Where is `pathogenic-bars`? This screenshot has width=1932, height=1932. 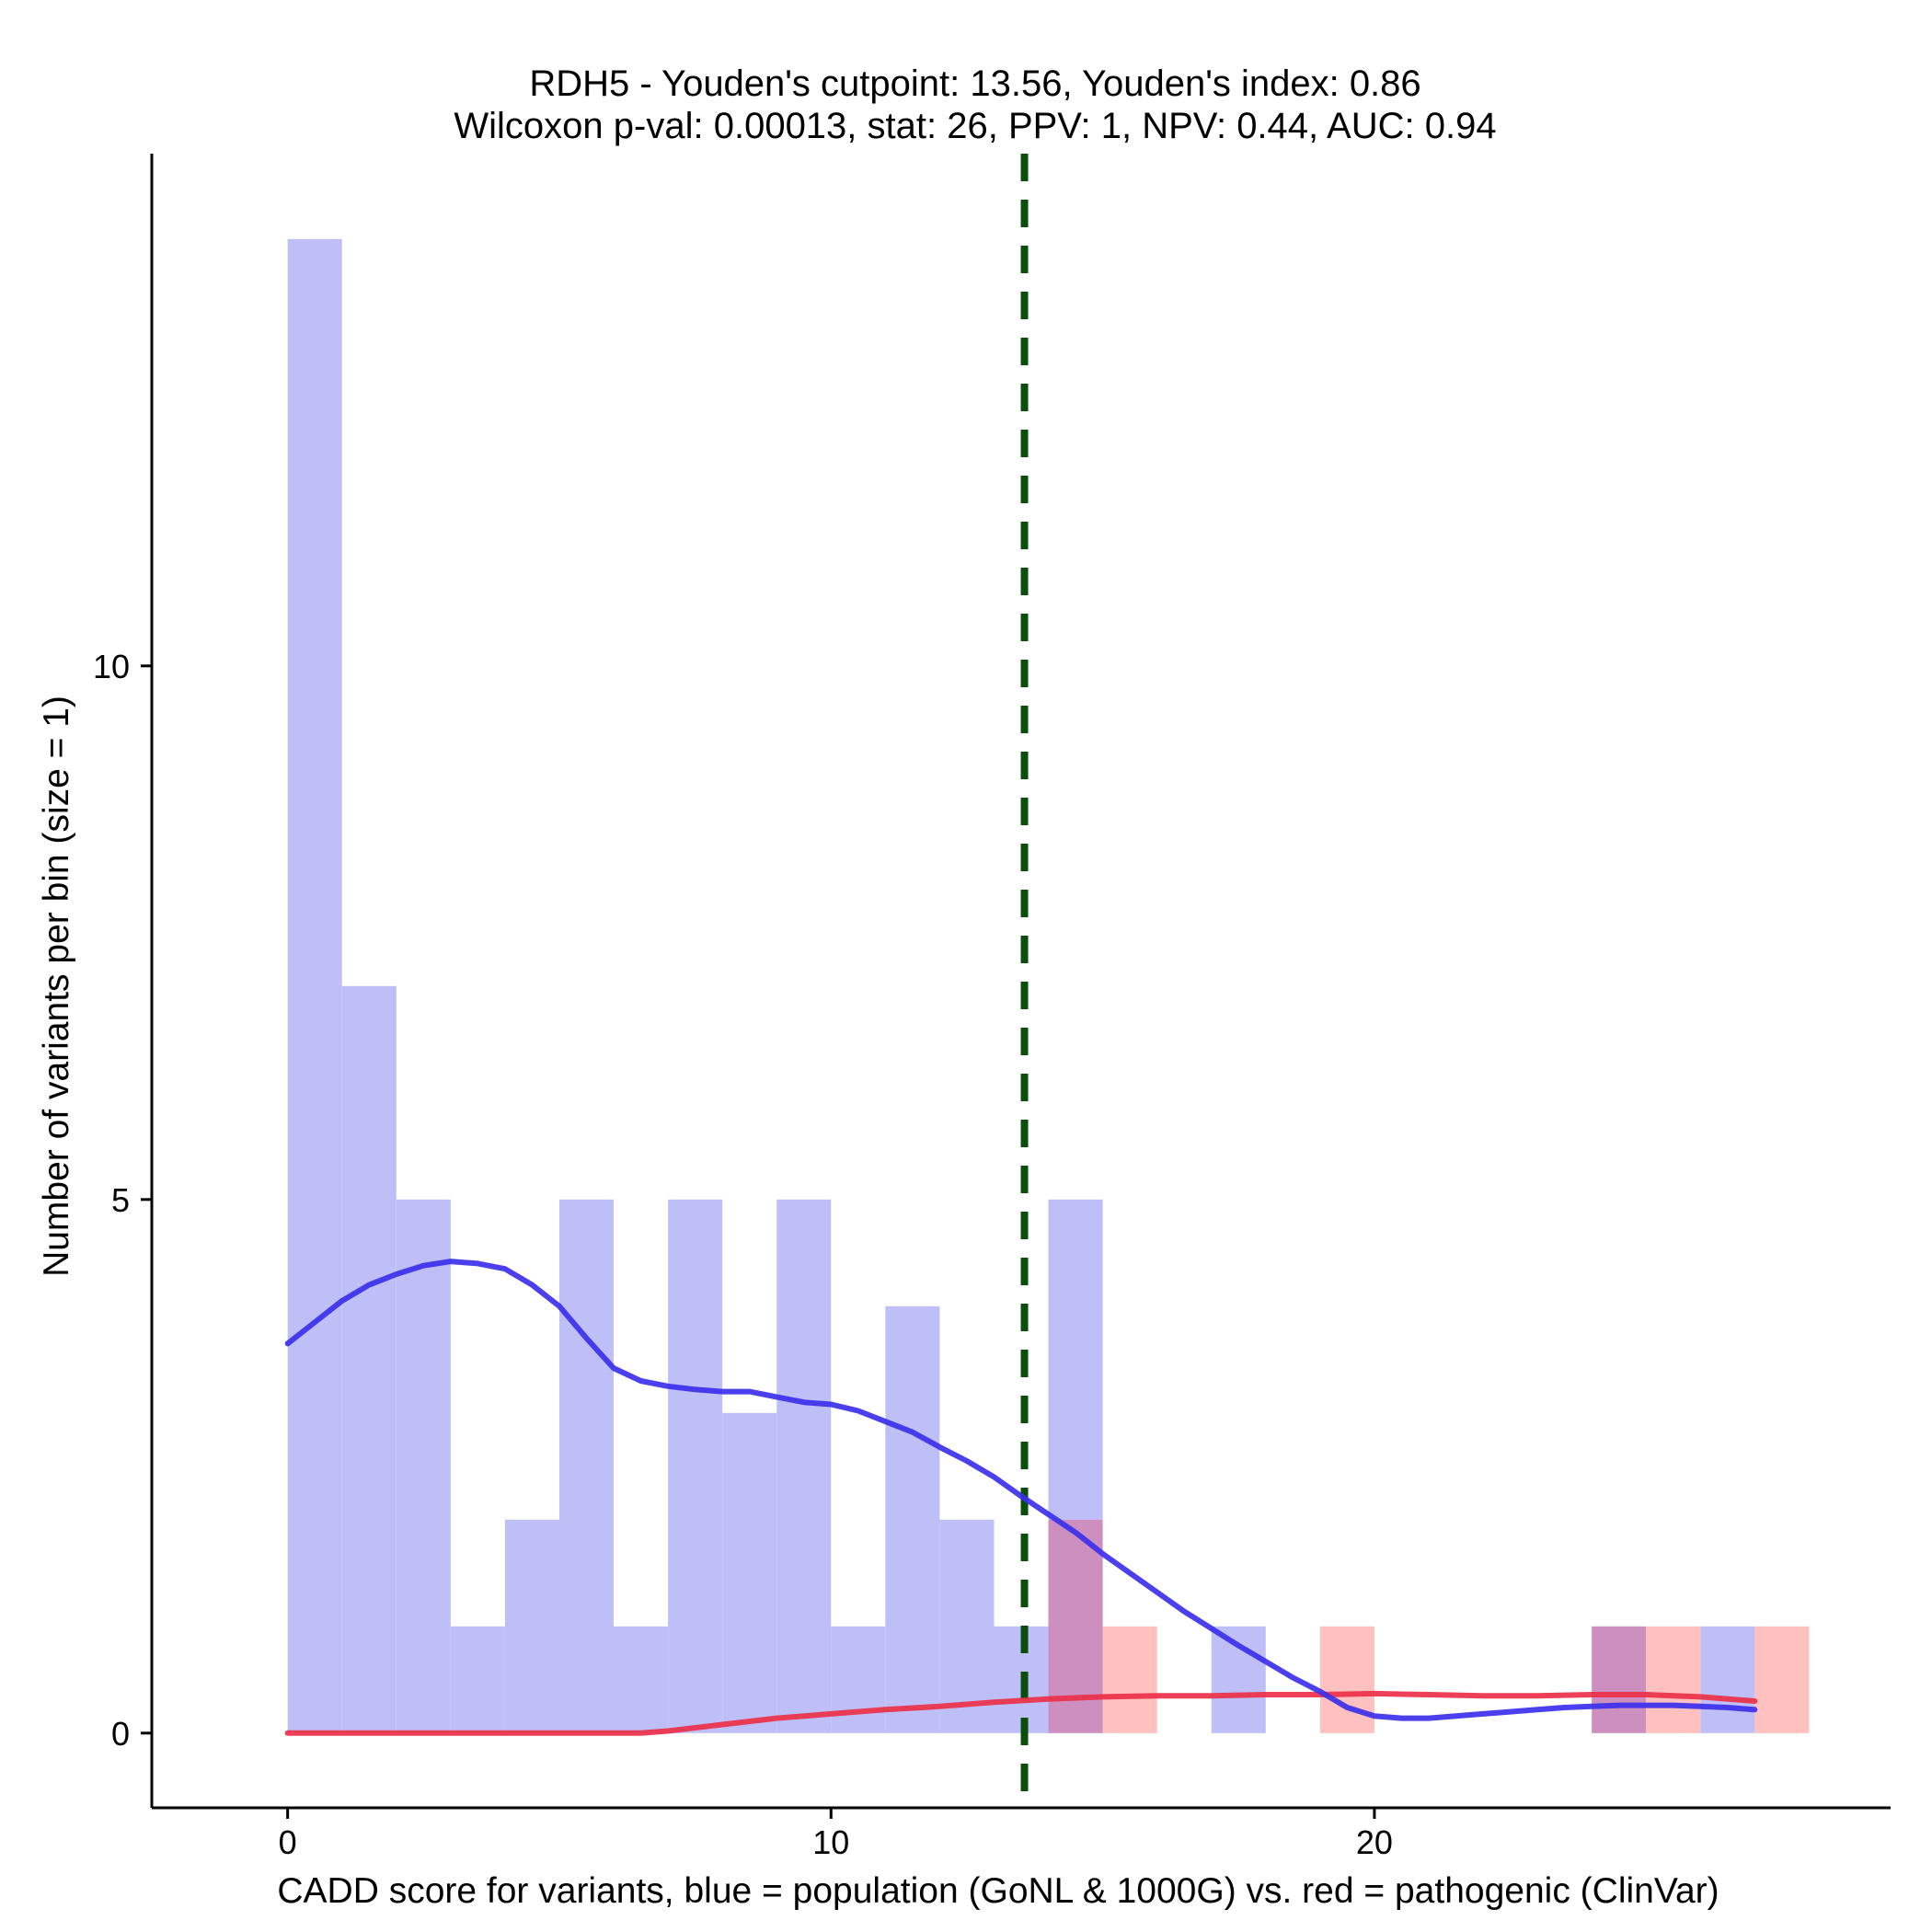
pathogenic-bars is located at coordinates (1456, 1679).